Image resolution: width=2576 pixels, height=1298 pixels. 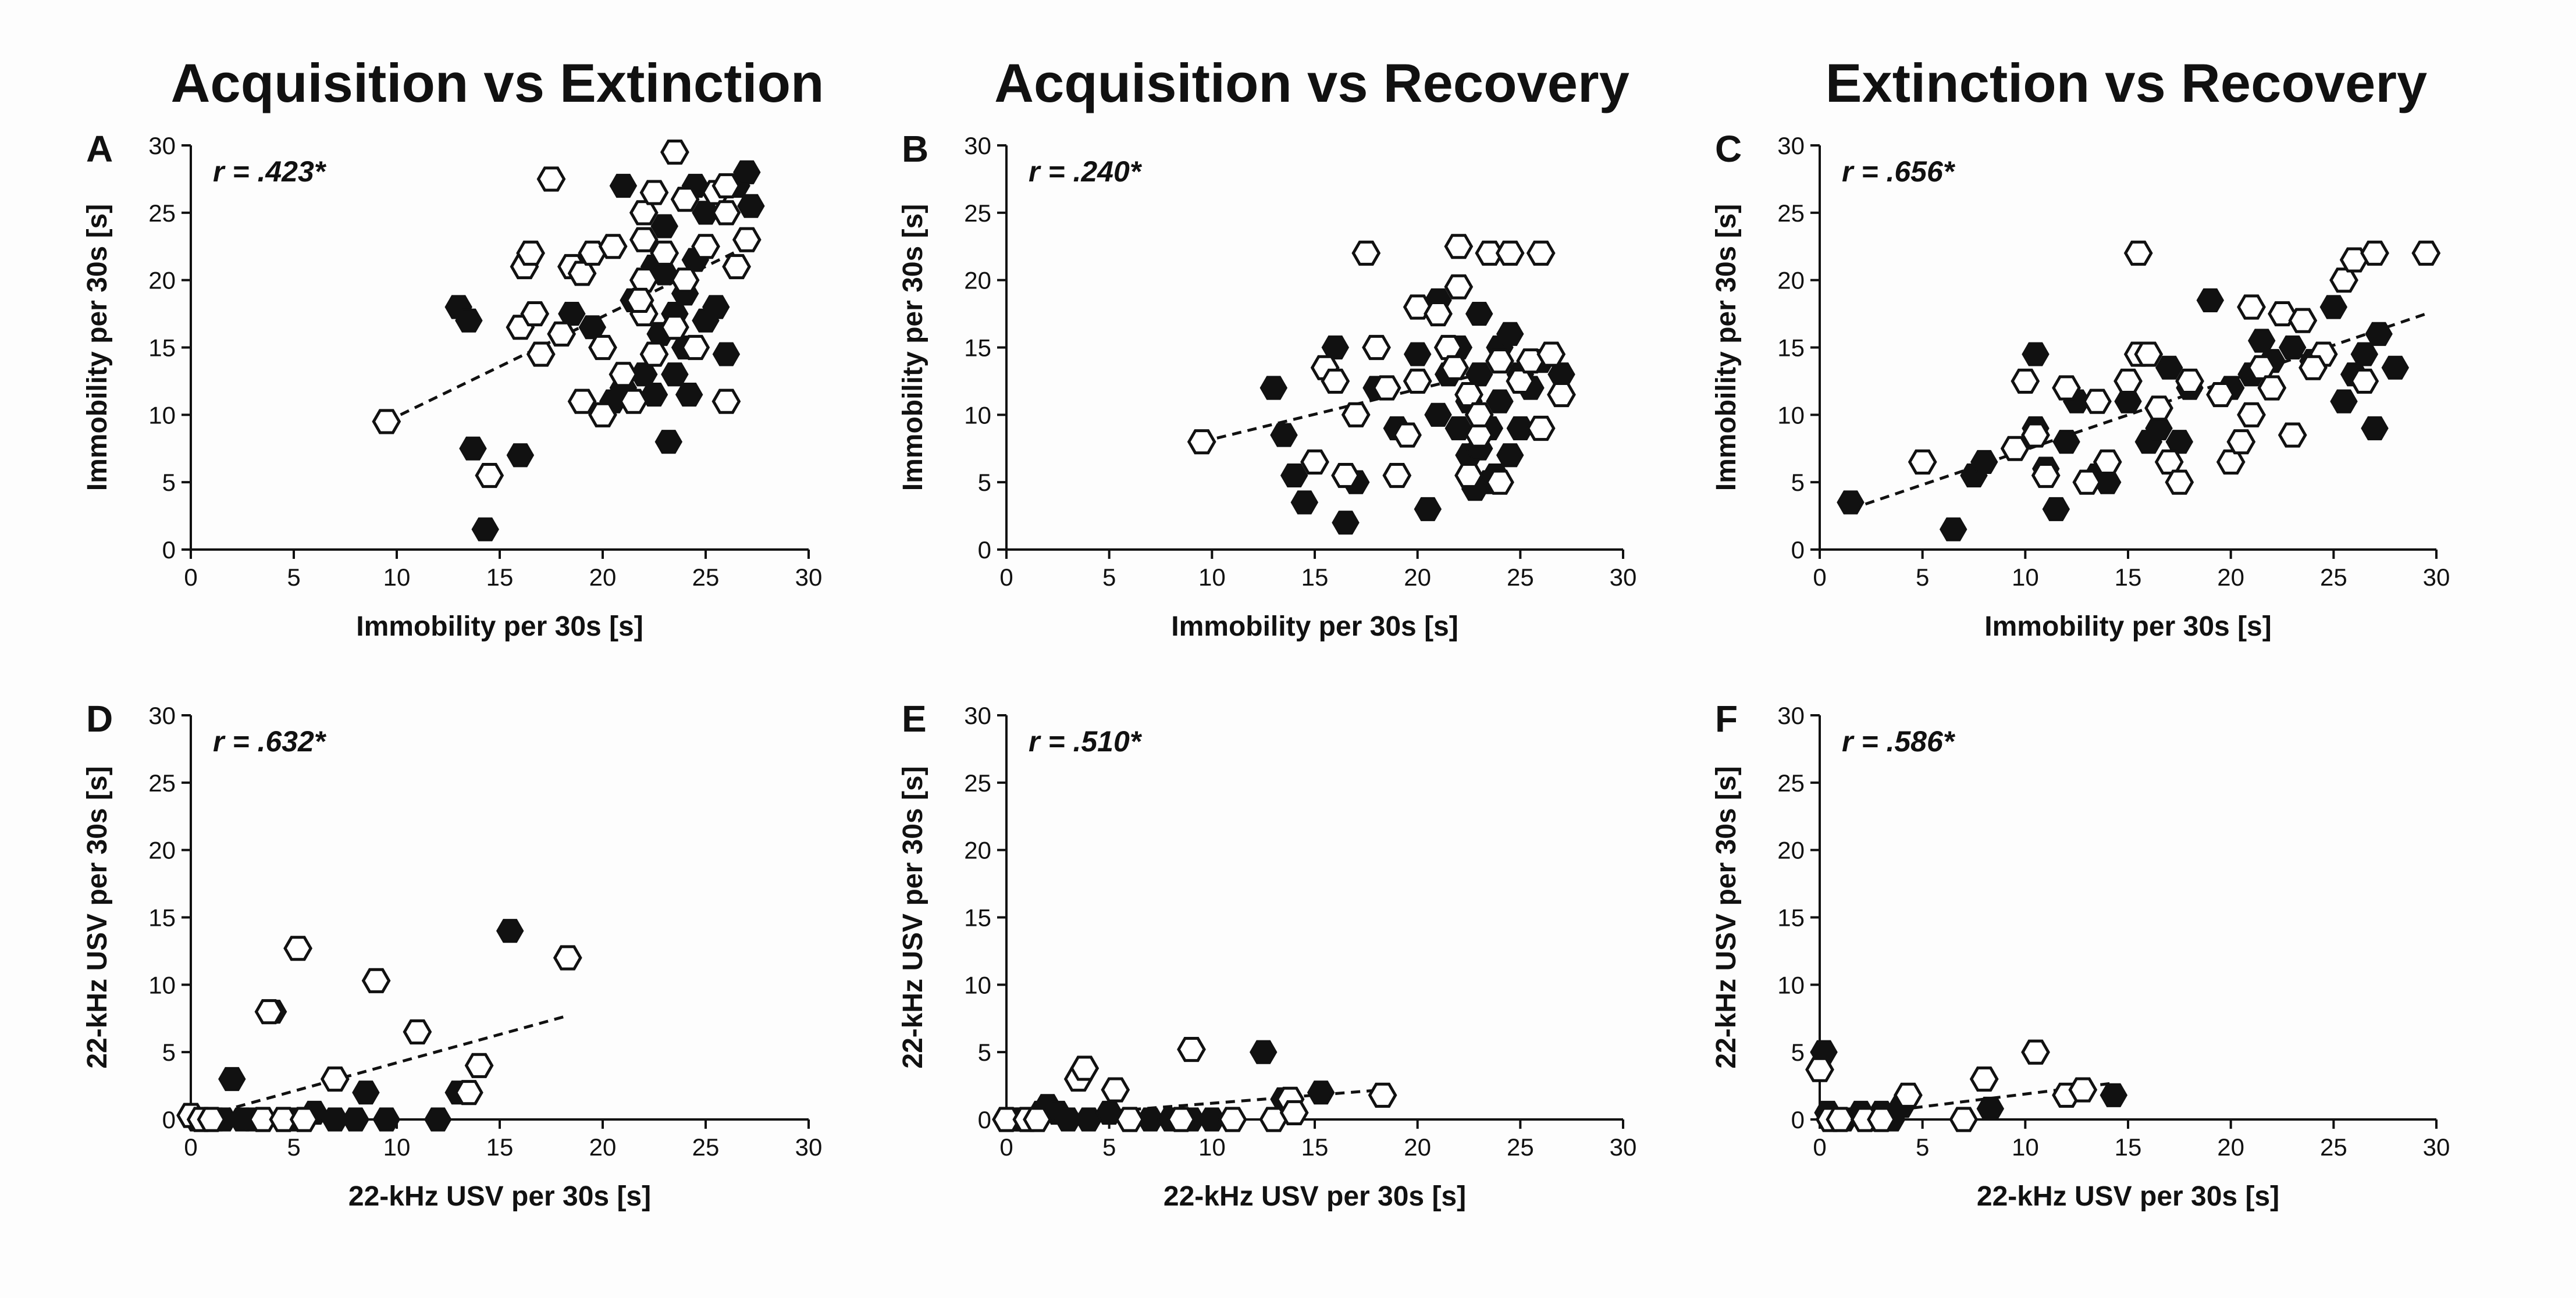 I want to click on panel-letter: C, so click(x=1728, y=149).